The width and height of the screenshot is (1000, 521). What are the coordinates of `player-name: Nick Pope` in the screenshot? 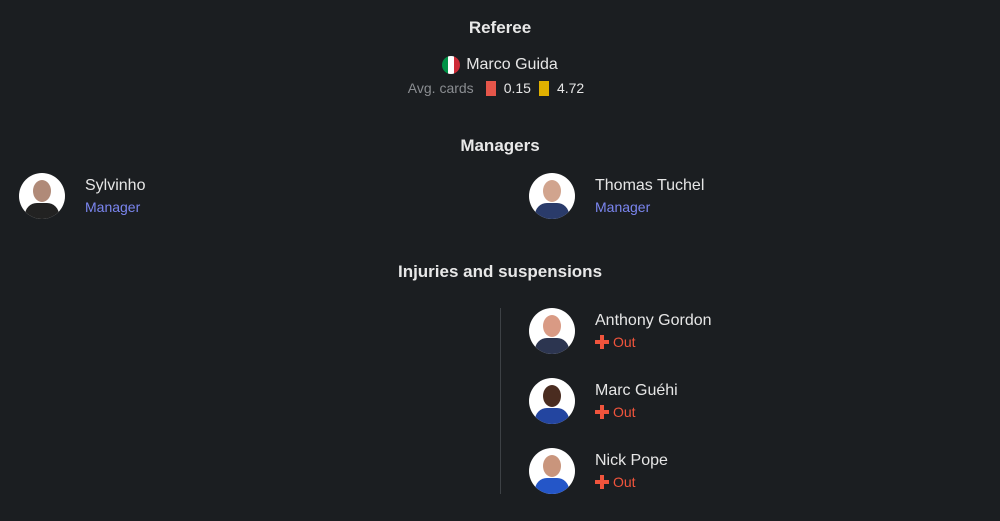 It's located at (631, 460).